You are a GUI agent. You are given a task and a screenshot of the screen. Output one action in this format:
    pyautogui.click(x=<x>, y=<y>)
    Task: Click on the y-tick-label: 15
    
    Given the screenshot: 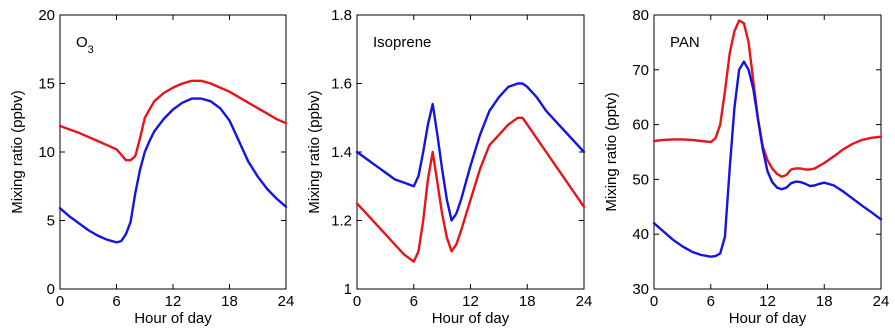 What is the action you would take?
    pyautogui.click(x=46, y=84)
    